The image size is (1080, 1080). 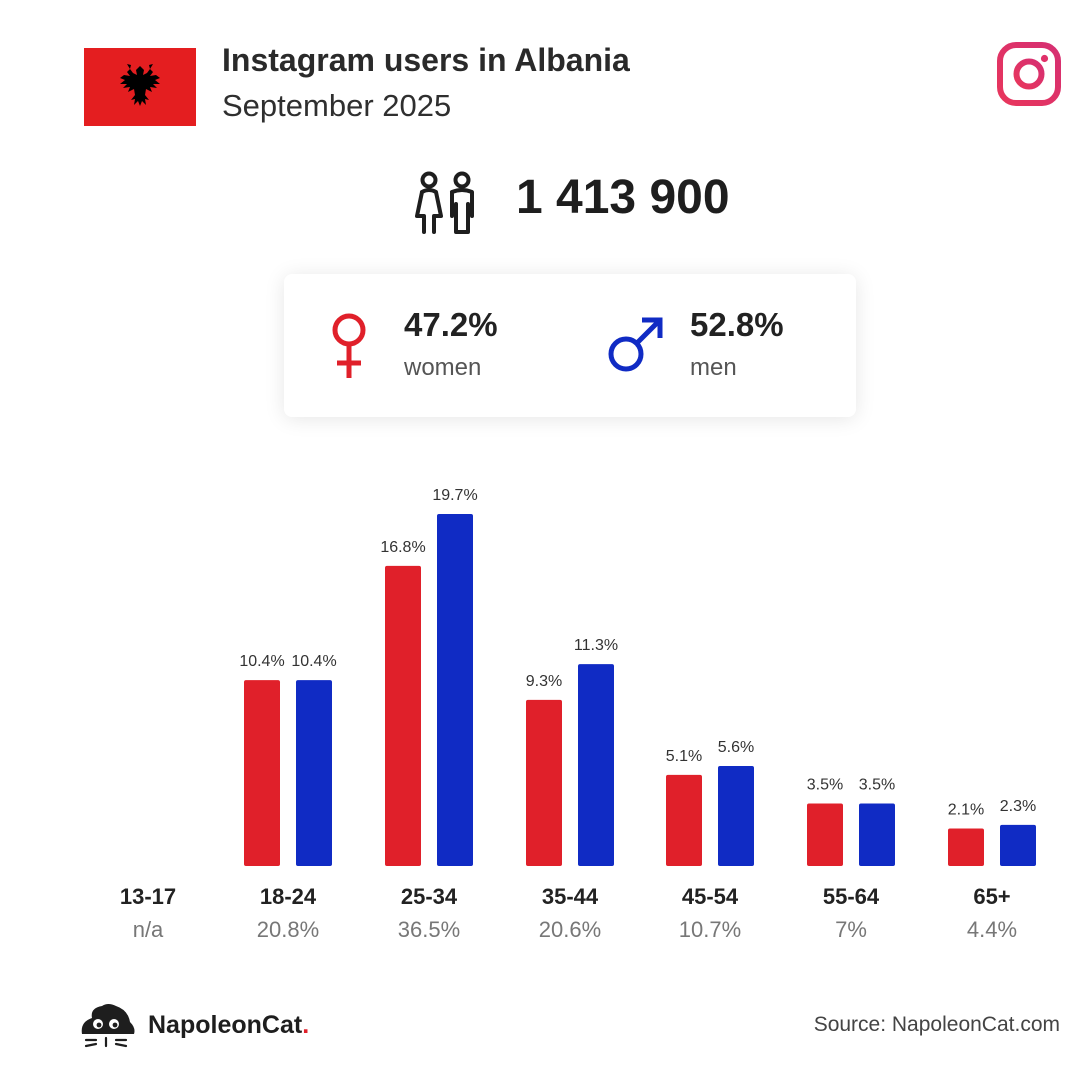 I want to click on age-group-share: 10.7%, so click(x=710, y=929).